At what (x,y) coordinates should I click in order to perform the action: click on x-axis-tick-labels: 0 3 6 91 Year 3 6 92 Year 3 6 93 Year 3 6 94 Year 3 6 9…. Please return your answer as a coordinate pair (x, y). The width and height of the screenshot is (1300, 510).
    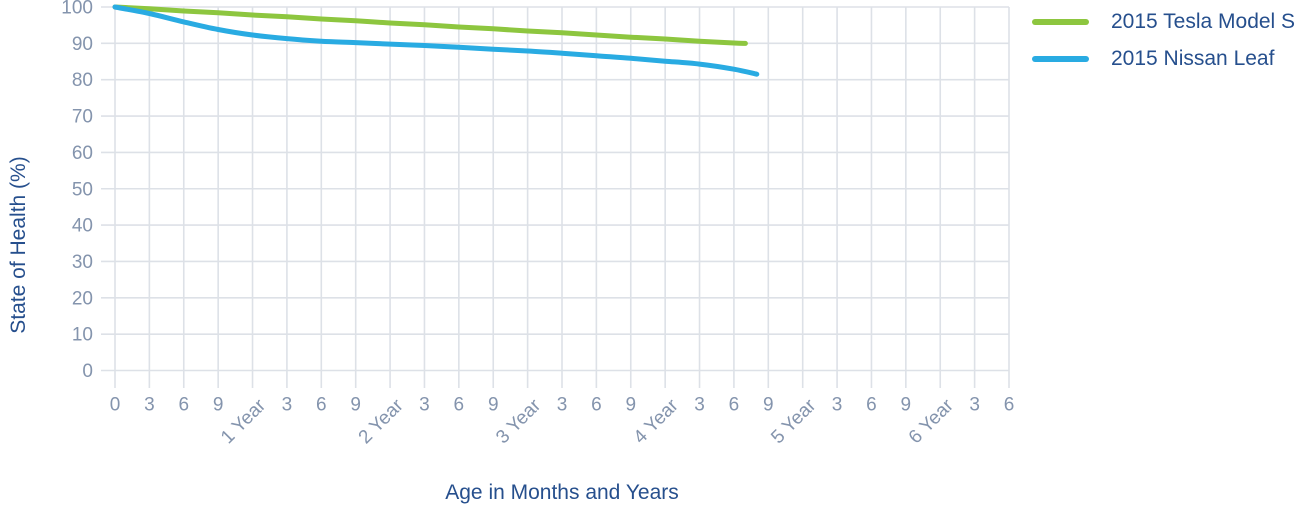
    Looking at the image, I should click on (562, 422).